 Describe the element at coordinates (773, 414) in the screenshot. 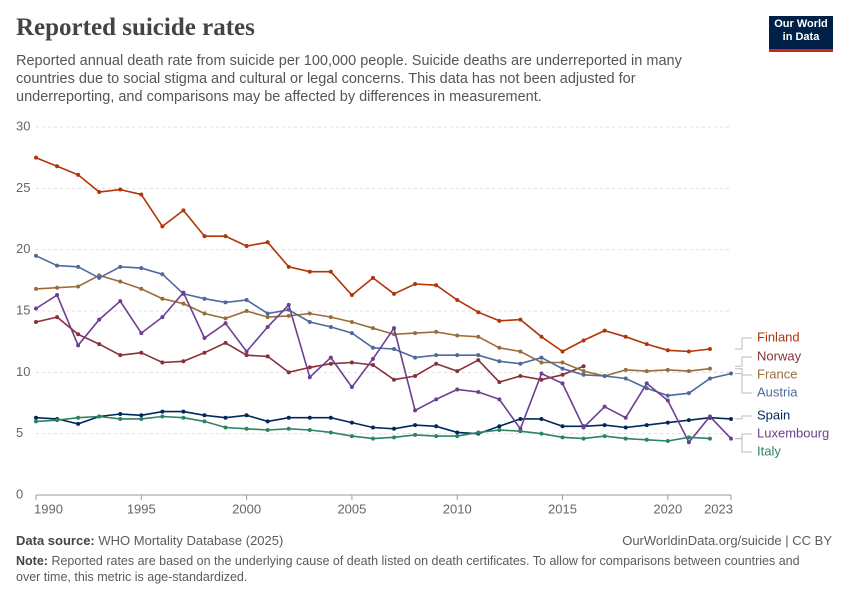

I see `legend-label: Spain` at that location.